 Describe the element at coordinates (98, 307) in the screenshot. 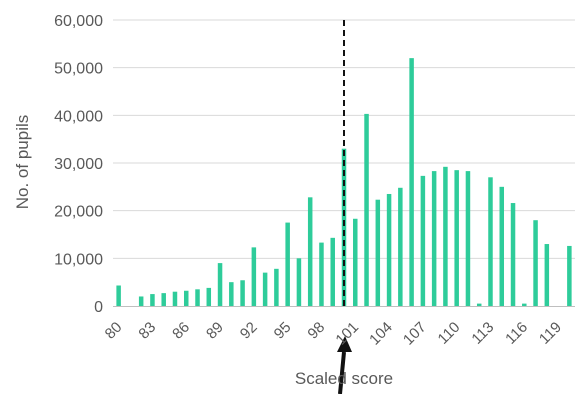

I see `y-tick-label: 0` at that location.